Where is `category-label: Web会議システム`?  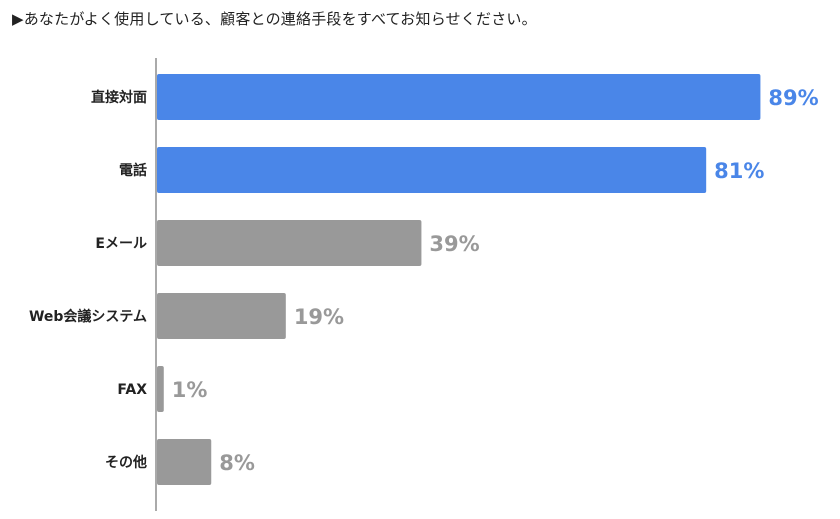 category-label: Web会議システム is located at coordinates (88, 316).